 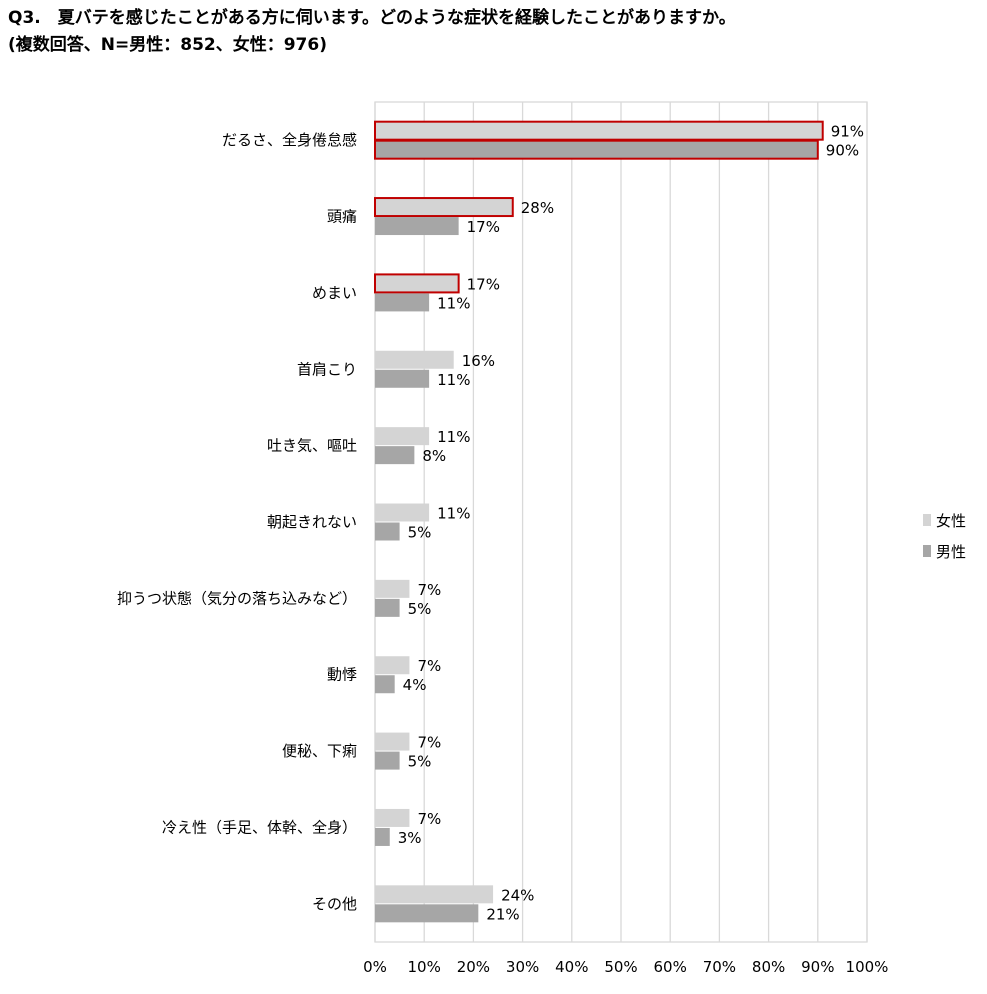 What do you see at coordinates (473, 967) in the screenshot?
I see `x-tick-label: 20%` at bounding box center [473, 967].